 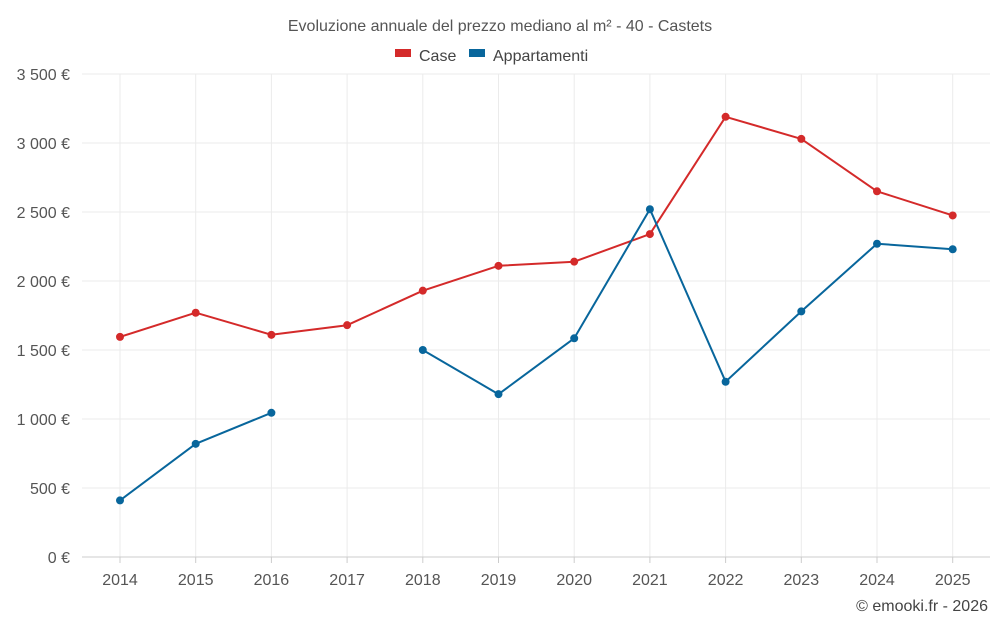 I want to click on x-tick-label: 2019, so click(x=499, y=580).